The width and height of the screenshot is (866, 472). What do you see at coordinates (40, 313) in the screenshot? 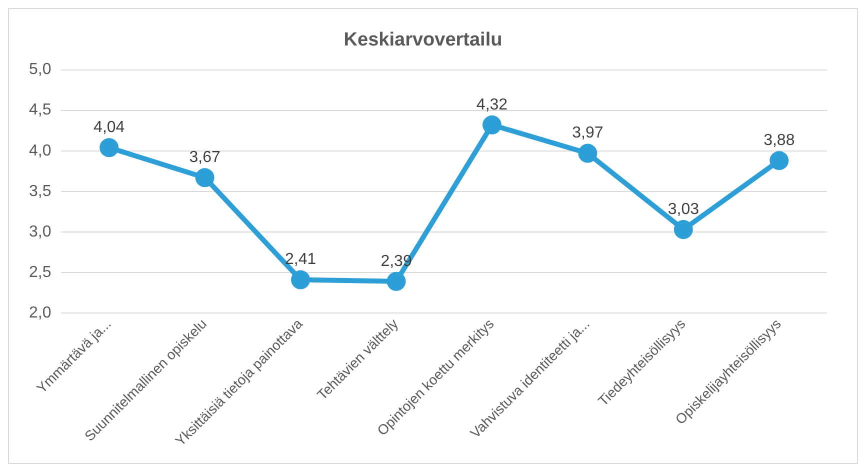
I see `y-tick-label: 2,0` at bounding box center [40, 313].